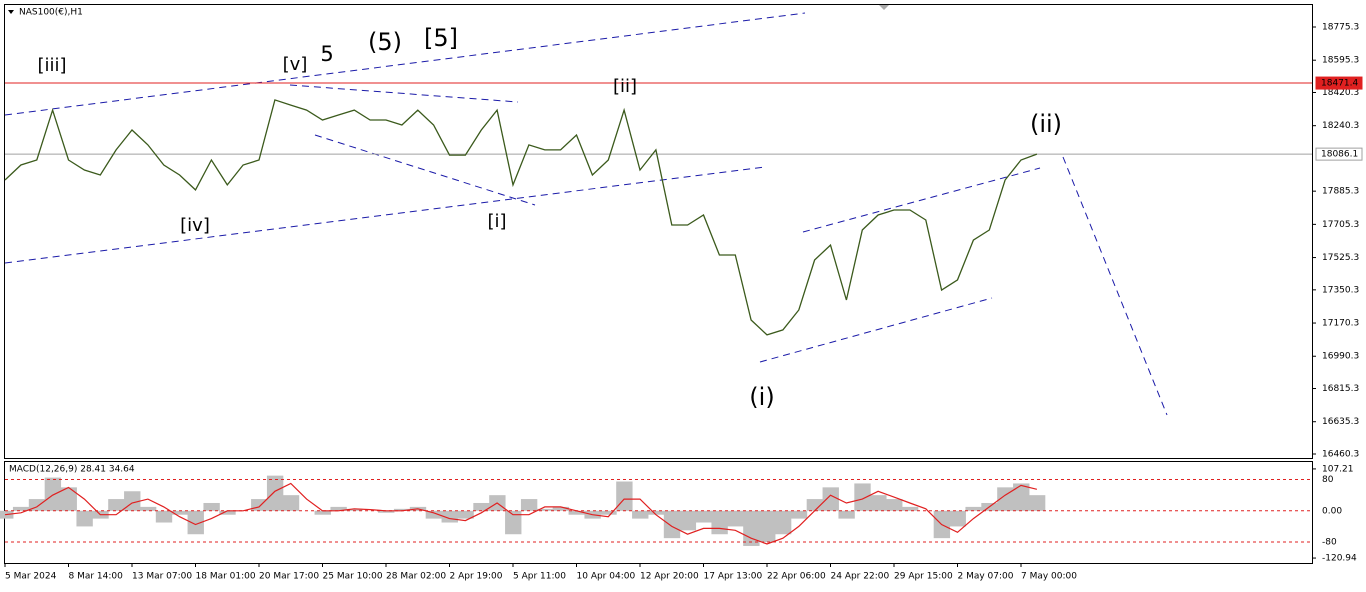  Describe the element at coordinates (539, 577) in the screenshot. I see `x-tick-label: 5 Apr 11:00` at that location.